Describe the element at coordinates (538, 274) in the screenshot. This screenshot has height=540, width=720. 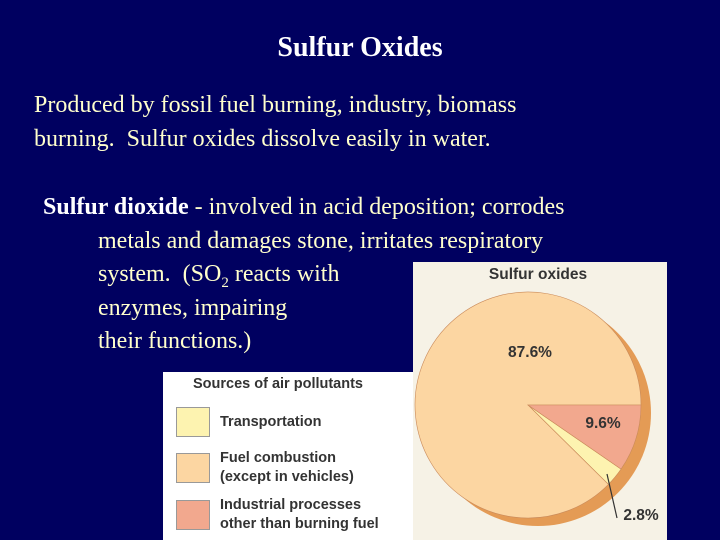
I see `chart-title: Sulfur oxides` at that location.